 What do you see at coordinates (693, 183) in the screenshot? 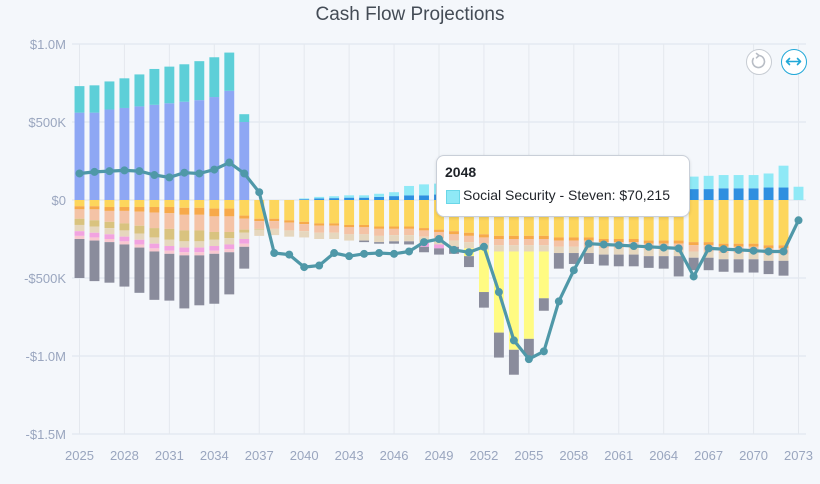
I see `bar-segment-social-security-steven-2066` at bounding box center [693, 183].